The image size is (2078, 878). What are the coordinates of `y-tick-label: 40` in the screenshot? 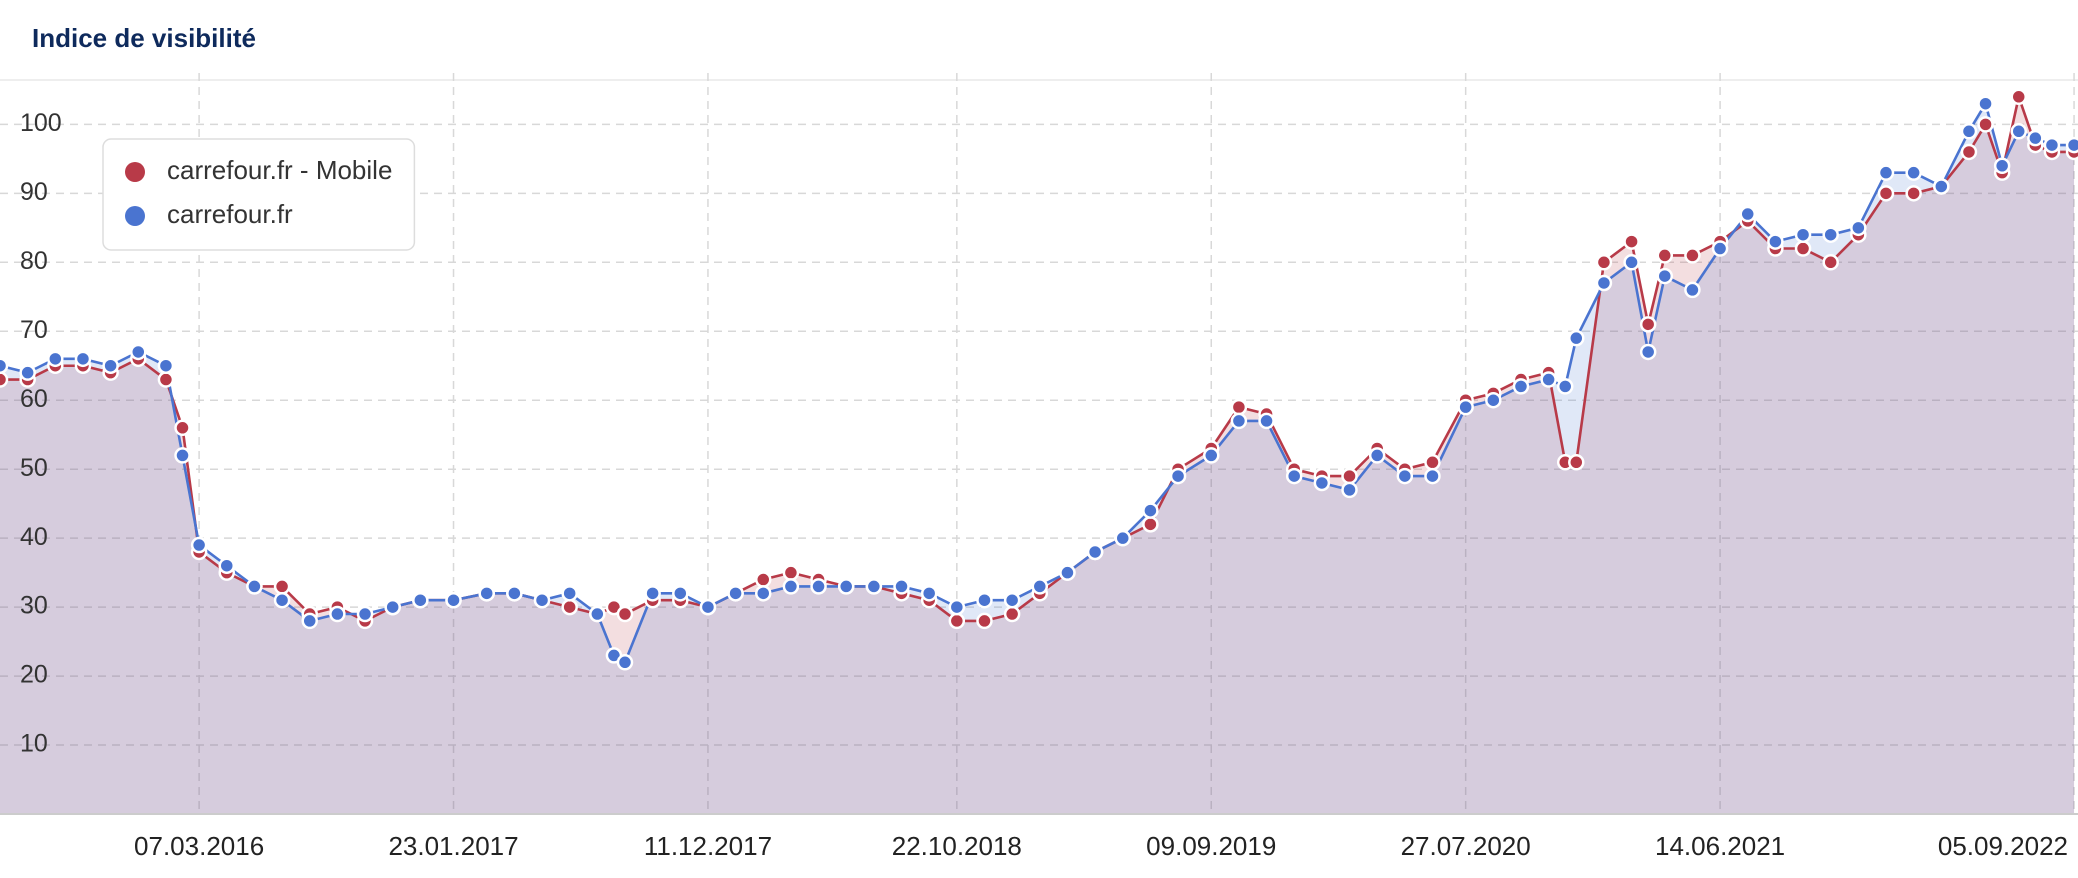 It's located at (34, 537).